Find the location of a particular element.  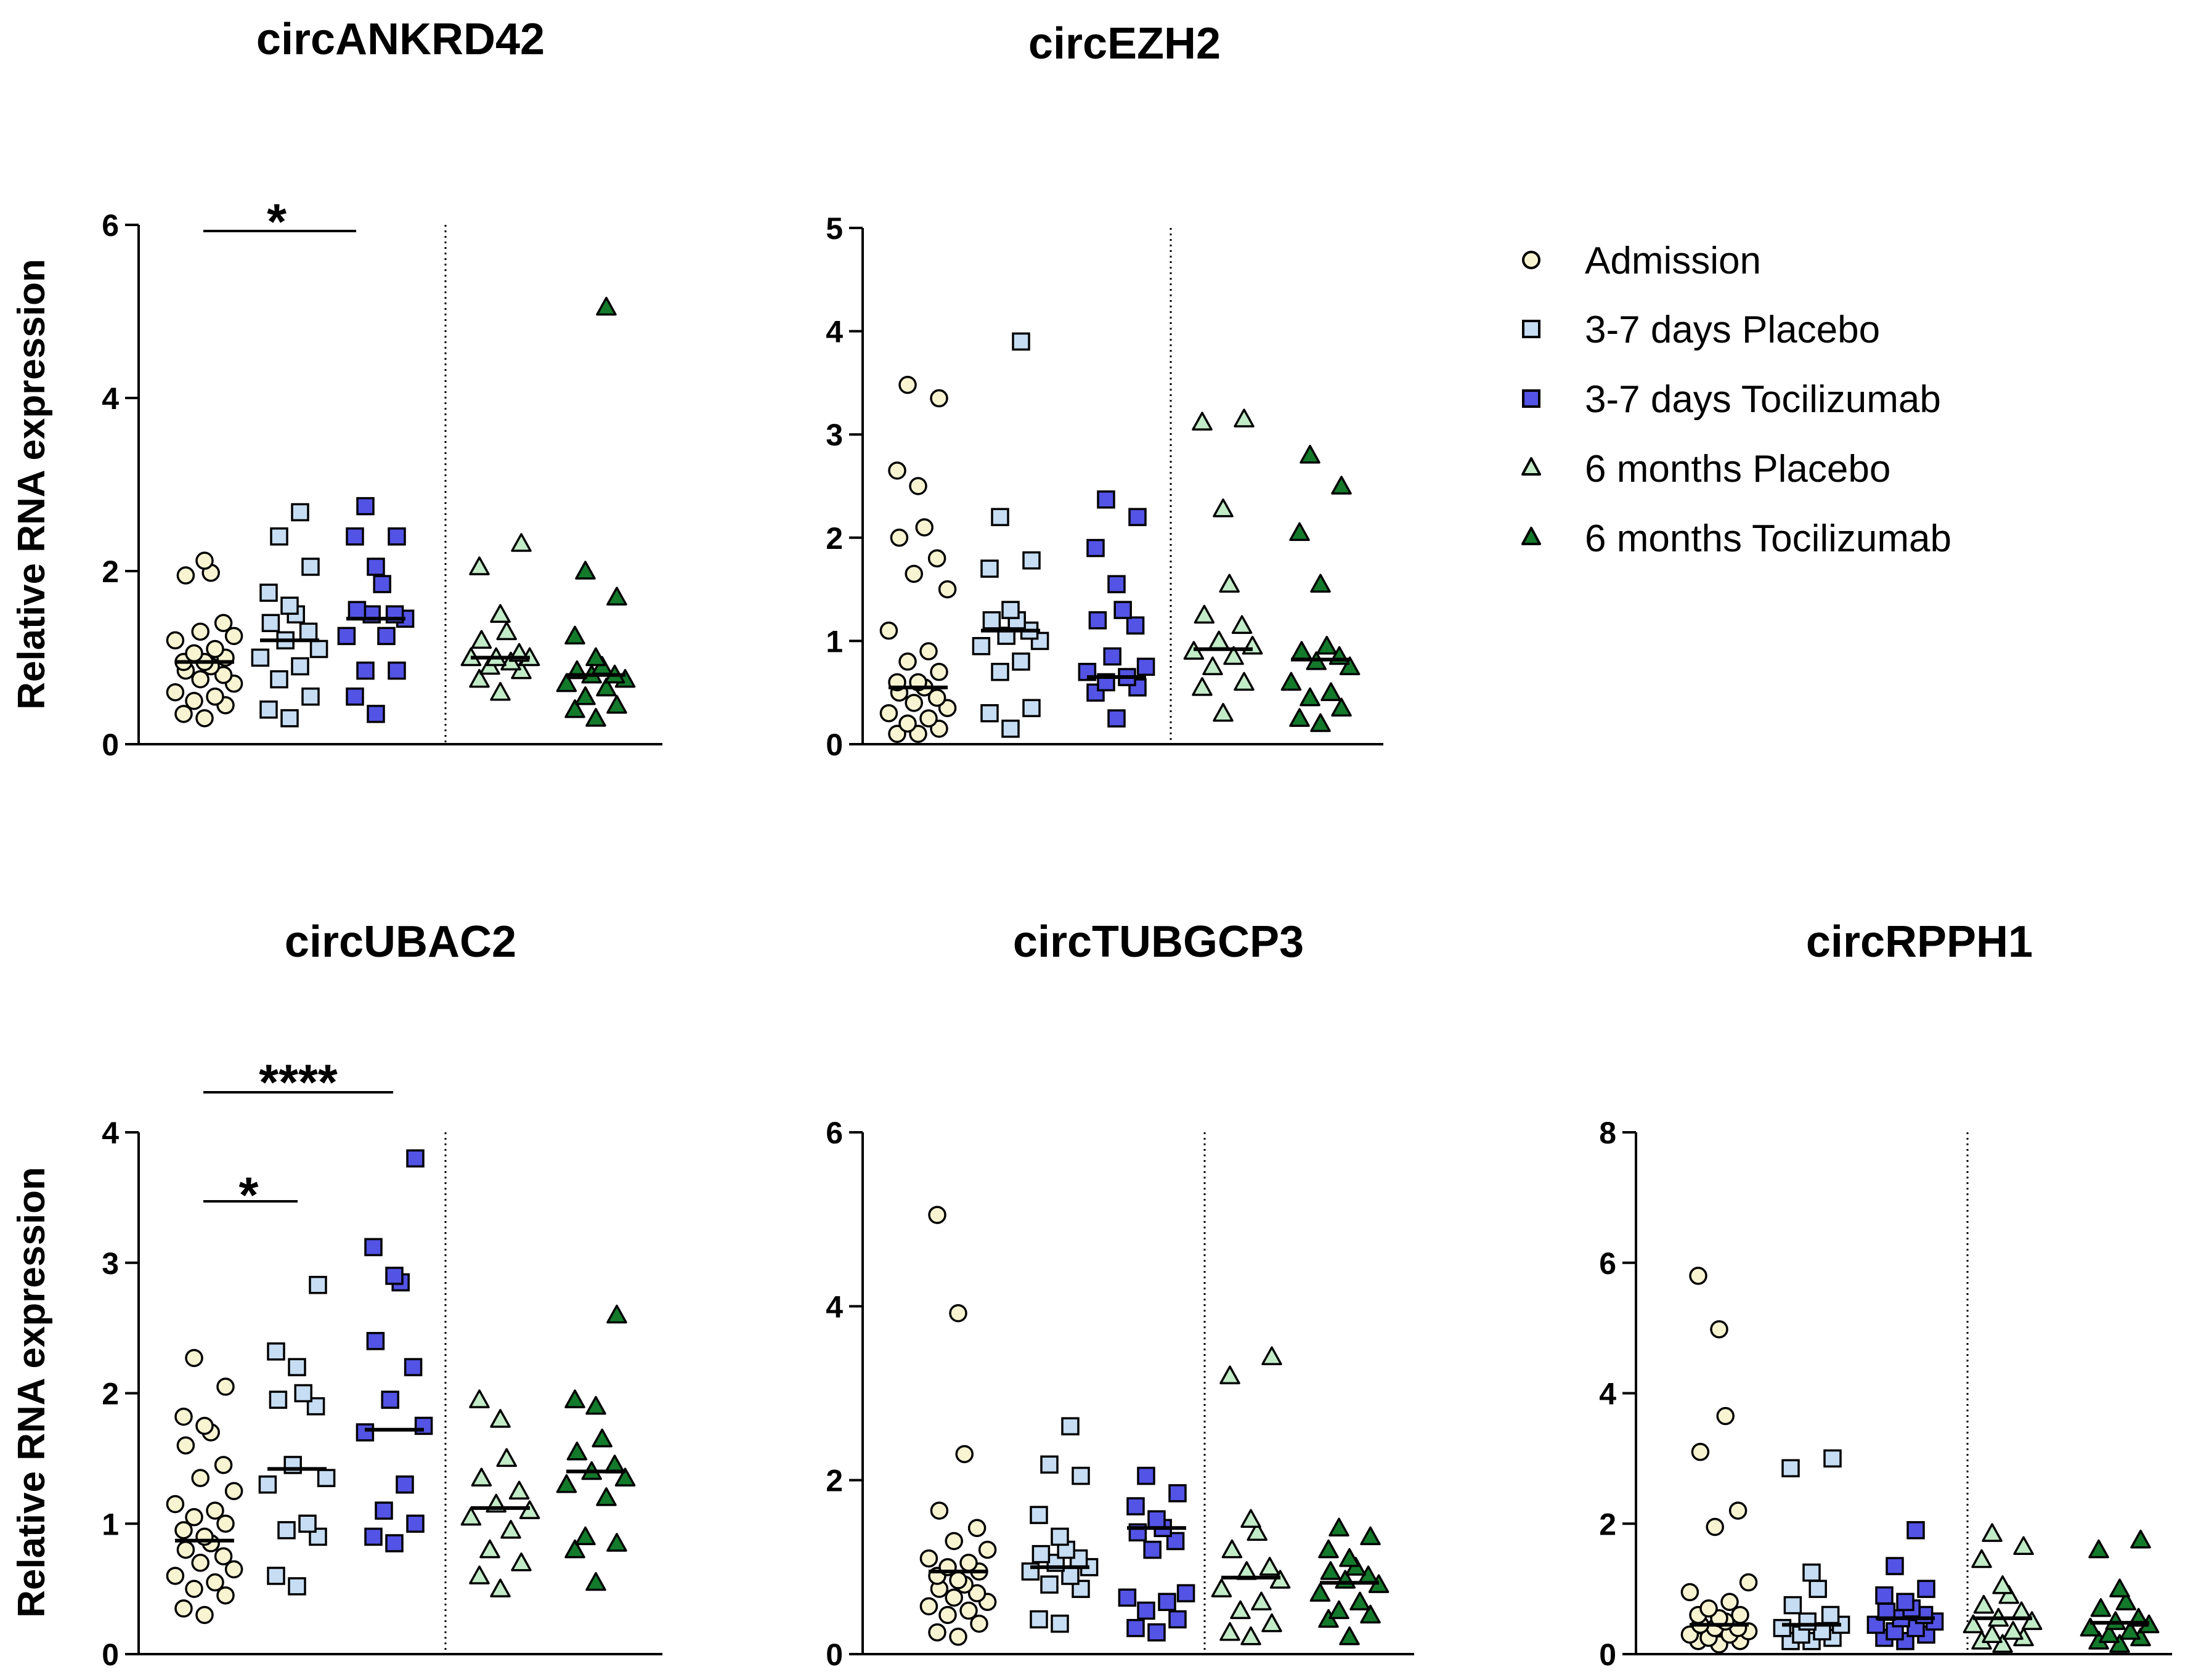

legend-item-tocilizumab-3-7: 3-7 days Tocilizumab is located at coordinates (1731, 400).